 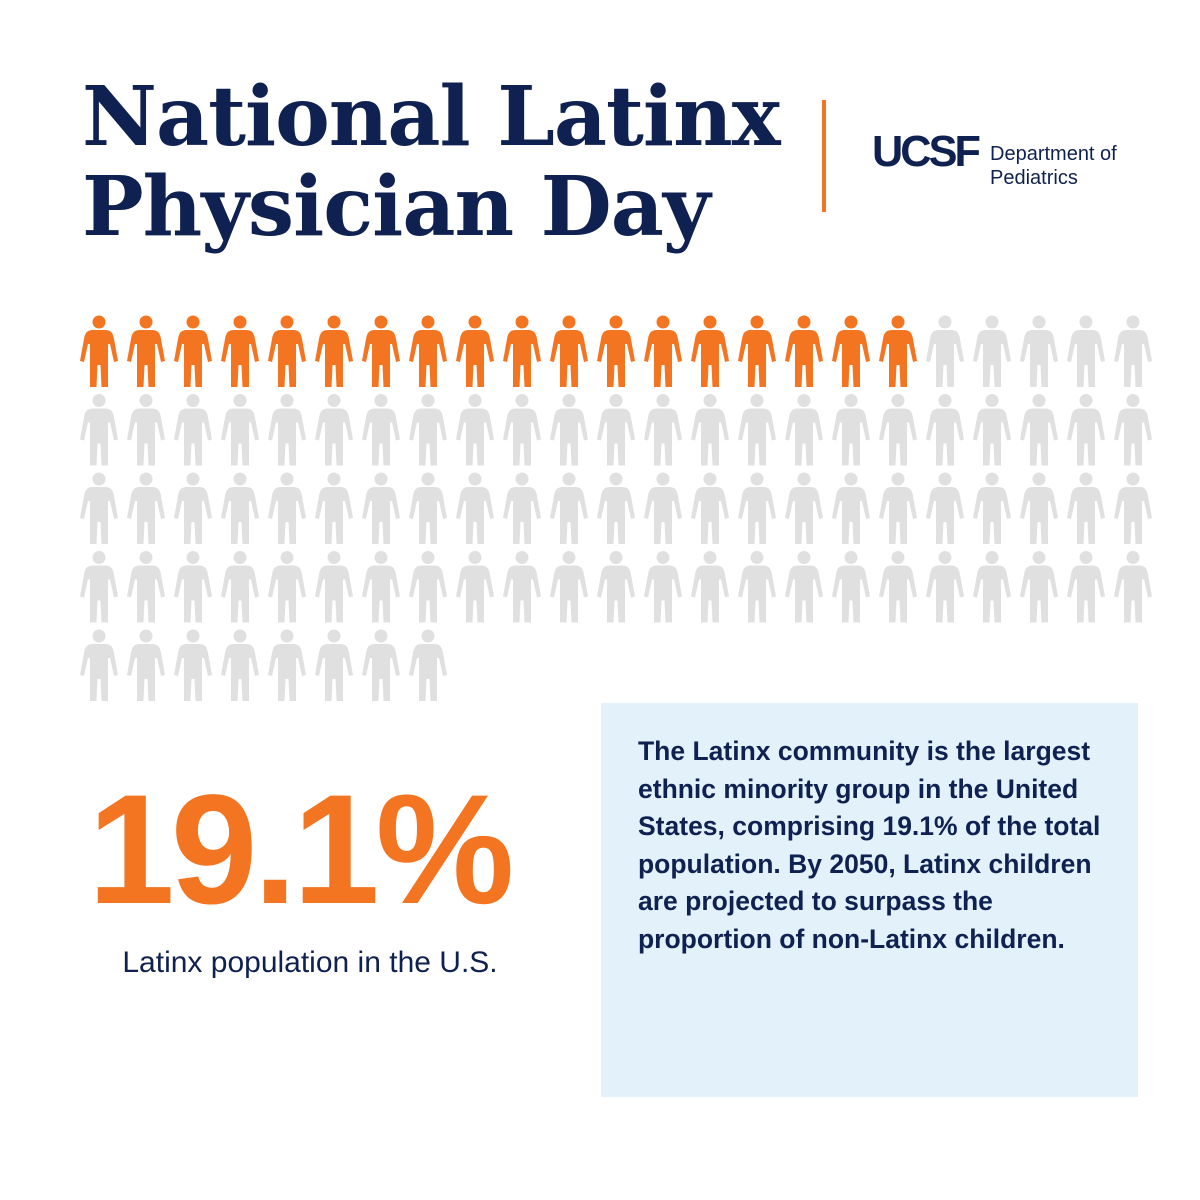 What do you see at coordinates (310, 962) in the screenshot?
I see `stat-label: Latinx population in the U.S.` at bounding box center [310, 962].